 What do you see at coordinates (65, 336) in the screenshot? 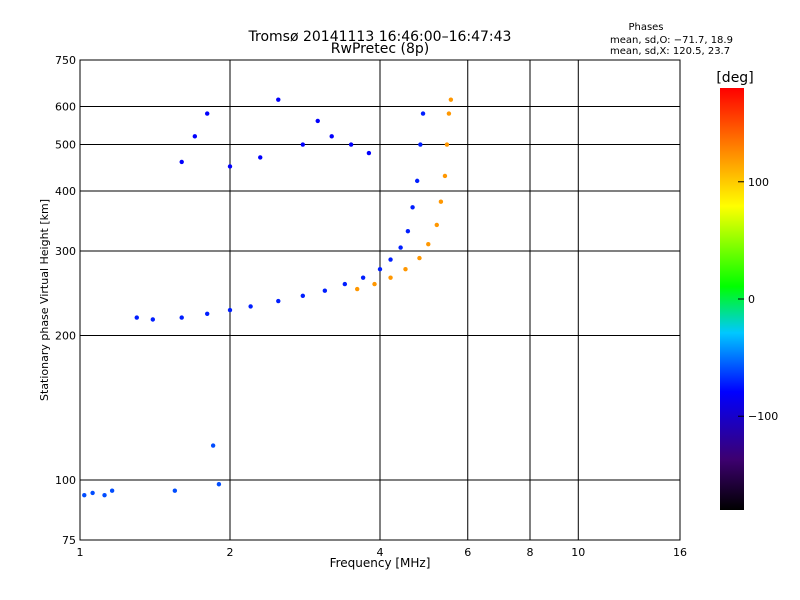
I see `y-tick-label: 200` at bounding box center [65, 336].